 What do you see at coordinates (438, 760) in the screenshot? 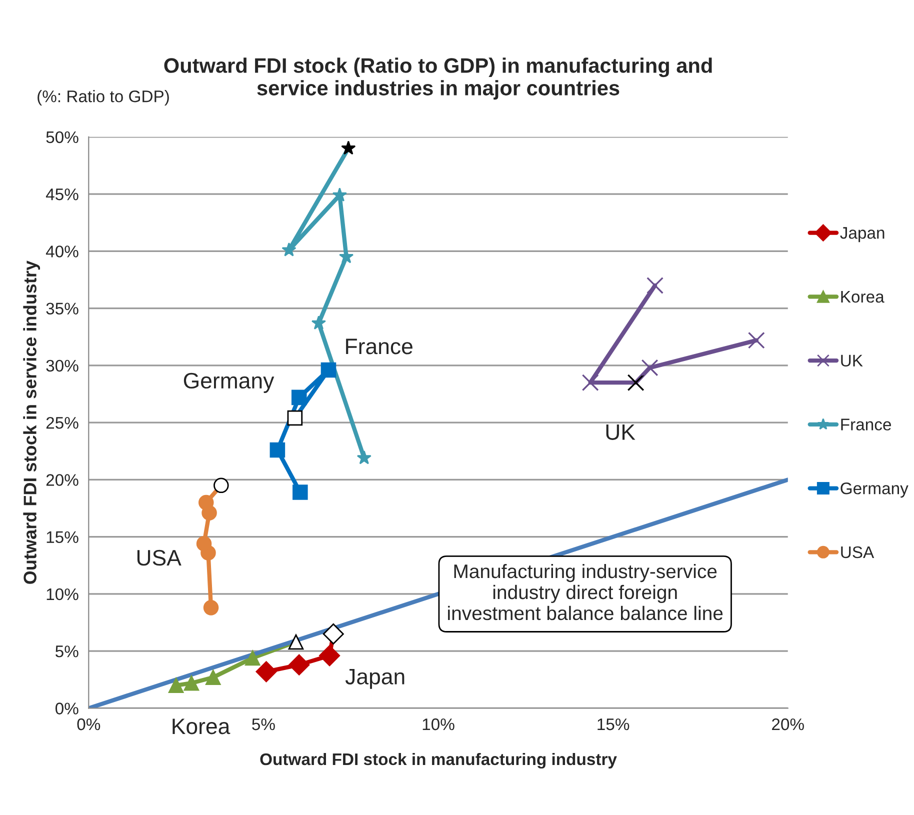
I see `x-axis-title: Outward FDI stock in manufacturing industry` at bounding box center [438, 760].